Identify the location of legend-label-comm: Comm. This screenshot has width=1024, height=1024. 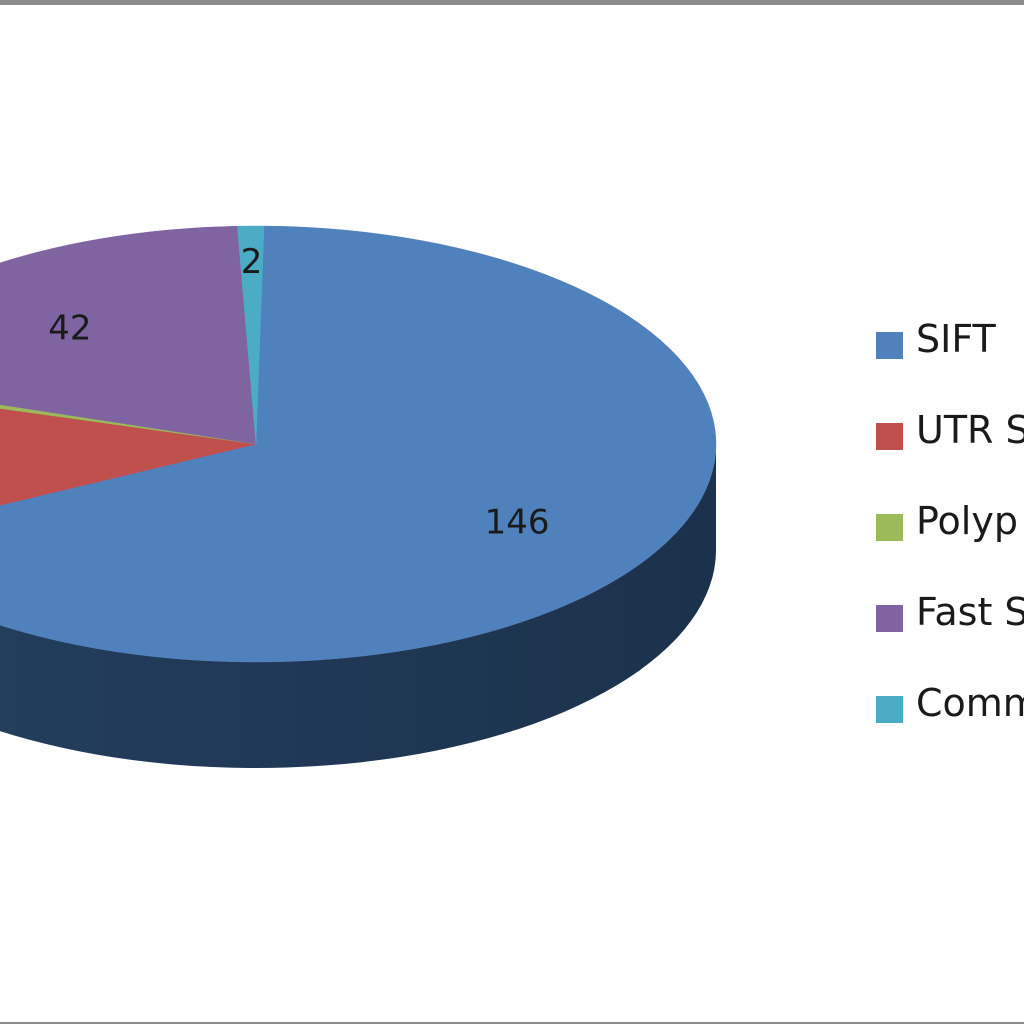
(970, 703).